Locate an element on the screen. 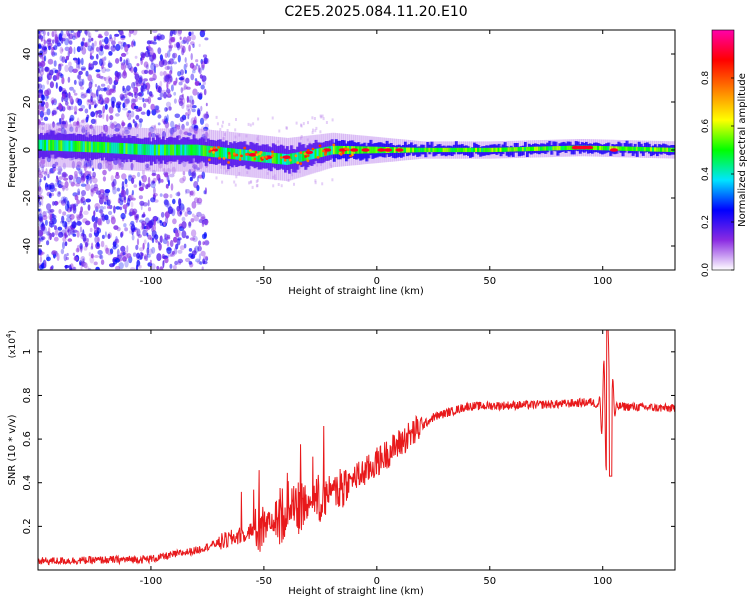 This screenshot has height=604, width=750. spectrogram-band-cell is located at coordinates (475, 147).